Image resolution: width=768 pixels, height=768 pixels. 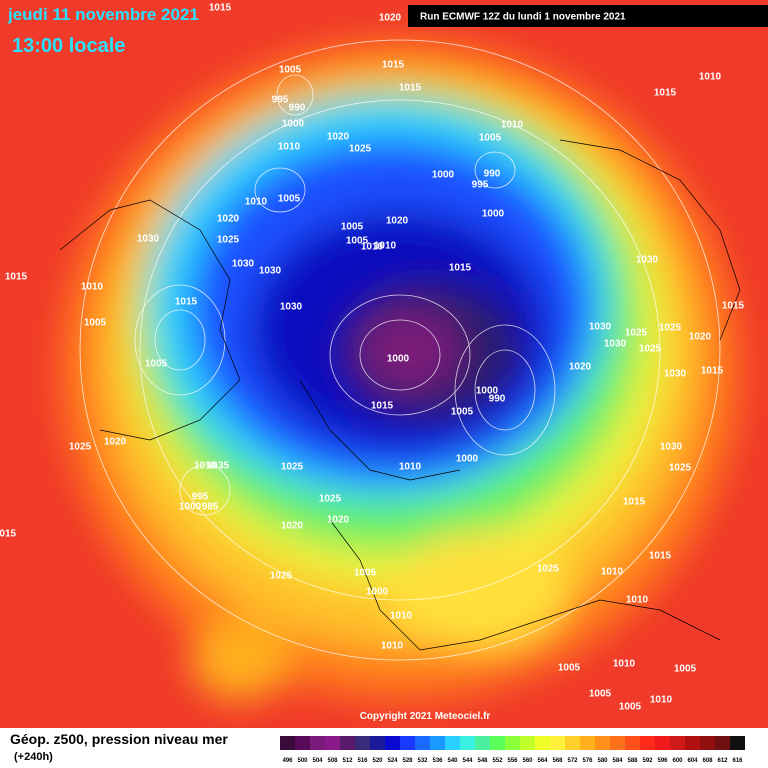 I want to click on scale-label: 504, so click(x=317, y=761).